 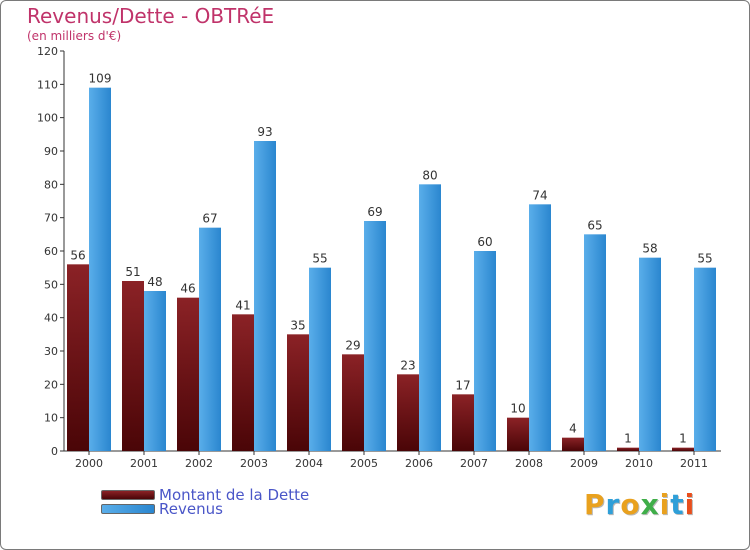 What do you see at coordinates (199, 463) in the screenshot?
I see `x-tick-label: 2002` at bounding box center [199, 463].